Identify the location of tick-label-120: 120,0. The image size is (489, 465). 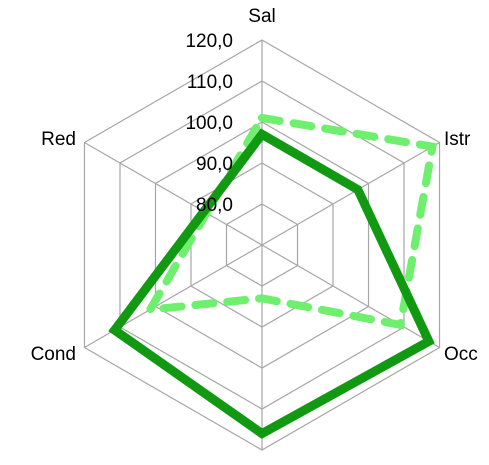
(209, 41).